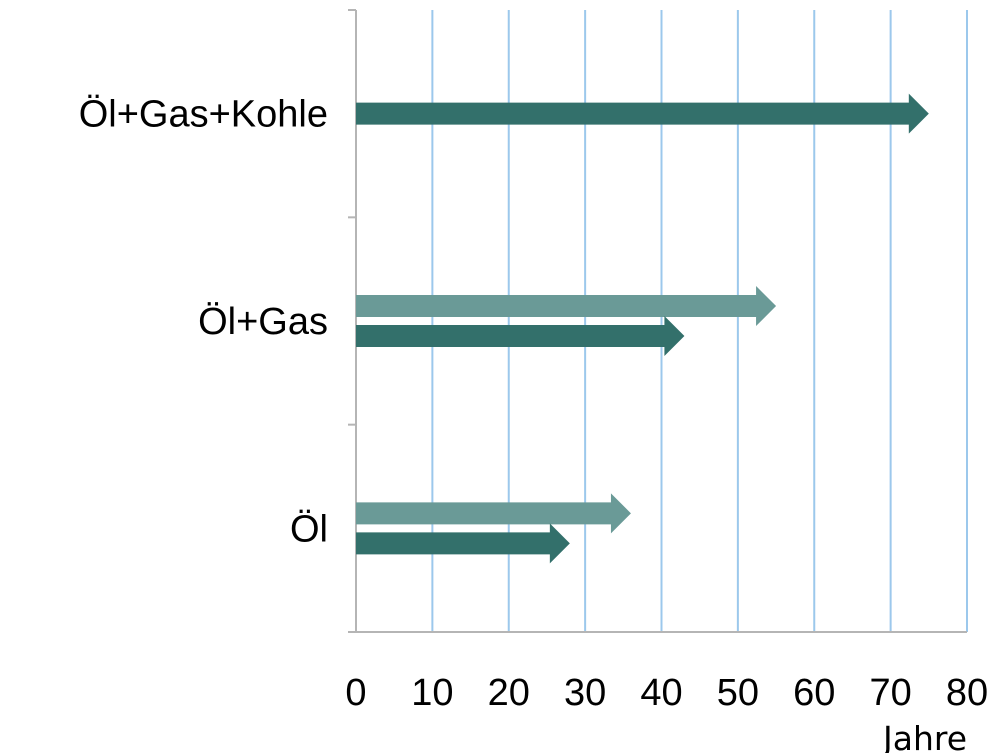 The image size is (1003, 753). Describe the element at coordinates (738, 693) in the screenshot. I see `x-tick-label-50: 50` at that location.